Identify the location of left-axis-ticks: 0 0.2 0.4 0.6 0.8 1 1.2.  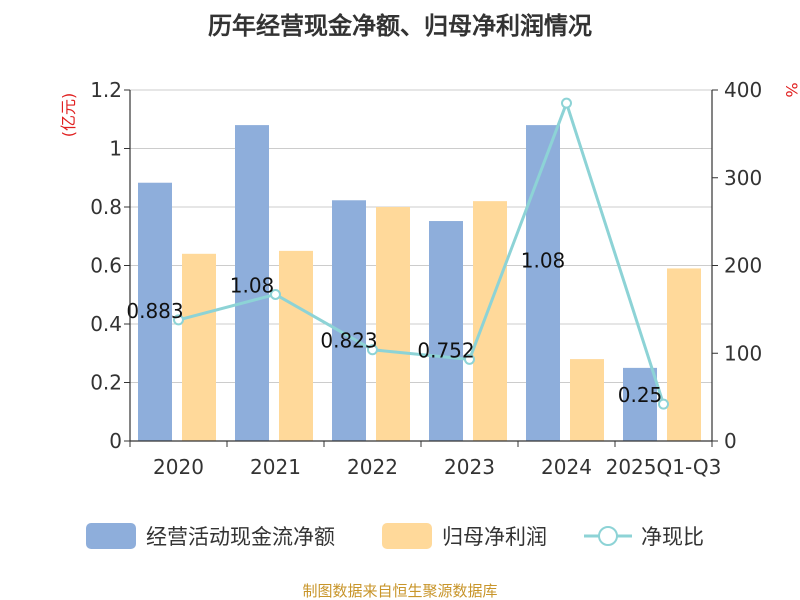
(110, 265).